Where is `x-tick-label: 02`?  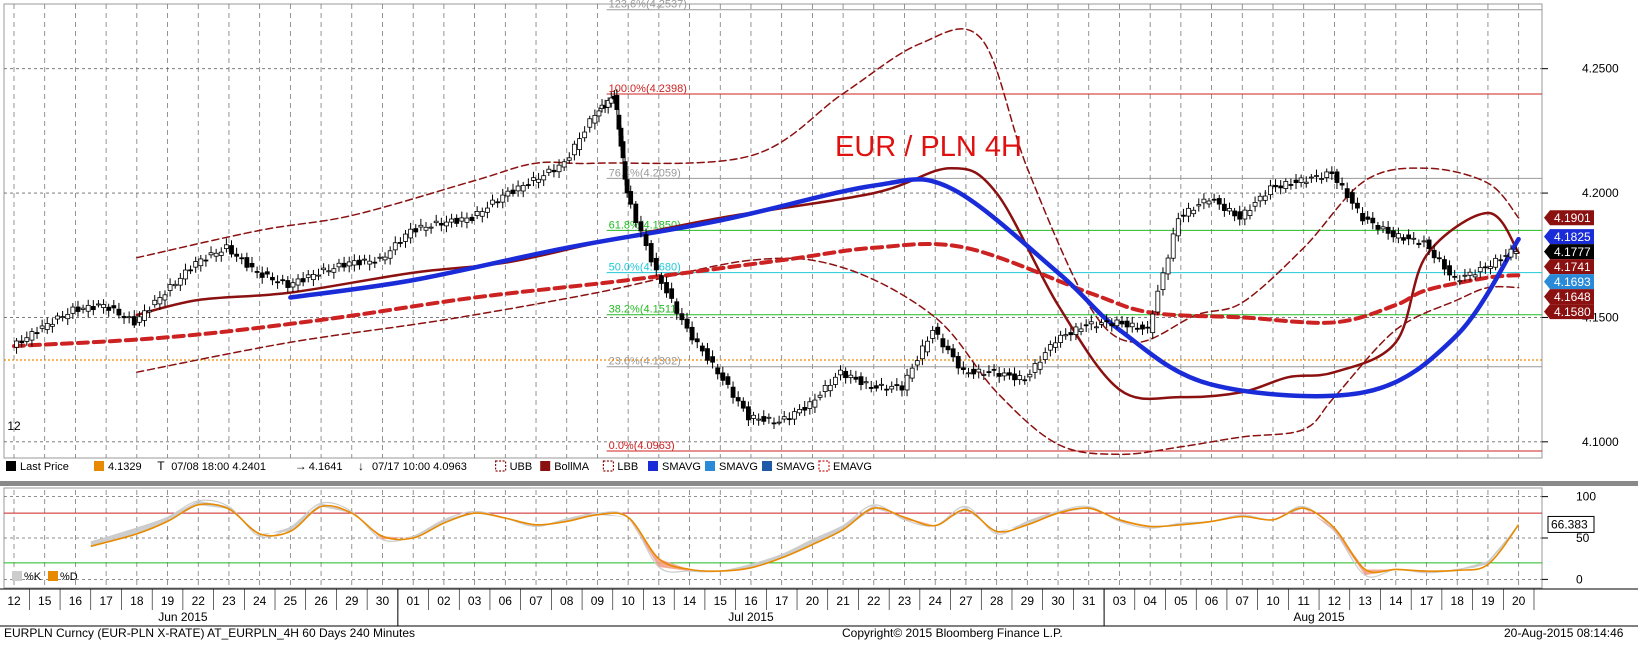
x-tick-label: 02 is located at coordinates (444, 601).